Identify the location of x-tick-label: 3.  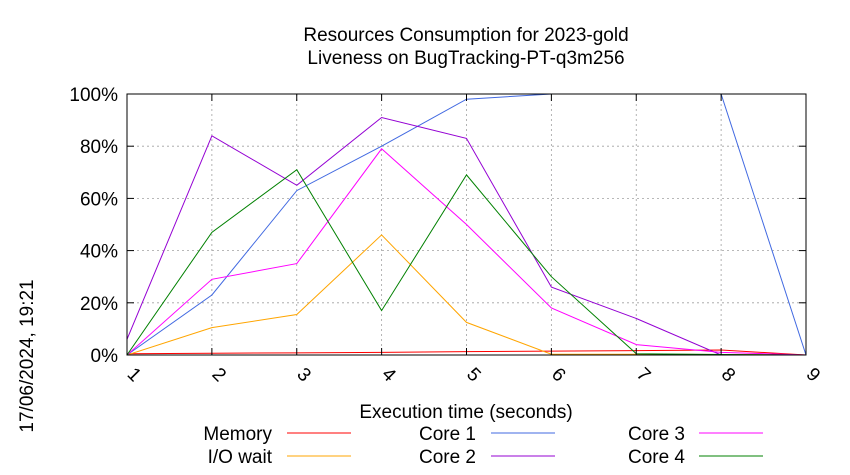
(303, 375).